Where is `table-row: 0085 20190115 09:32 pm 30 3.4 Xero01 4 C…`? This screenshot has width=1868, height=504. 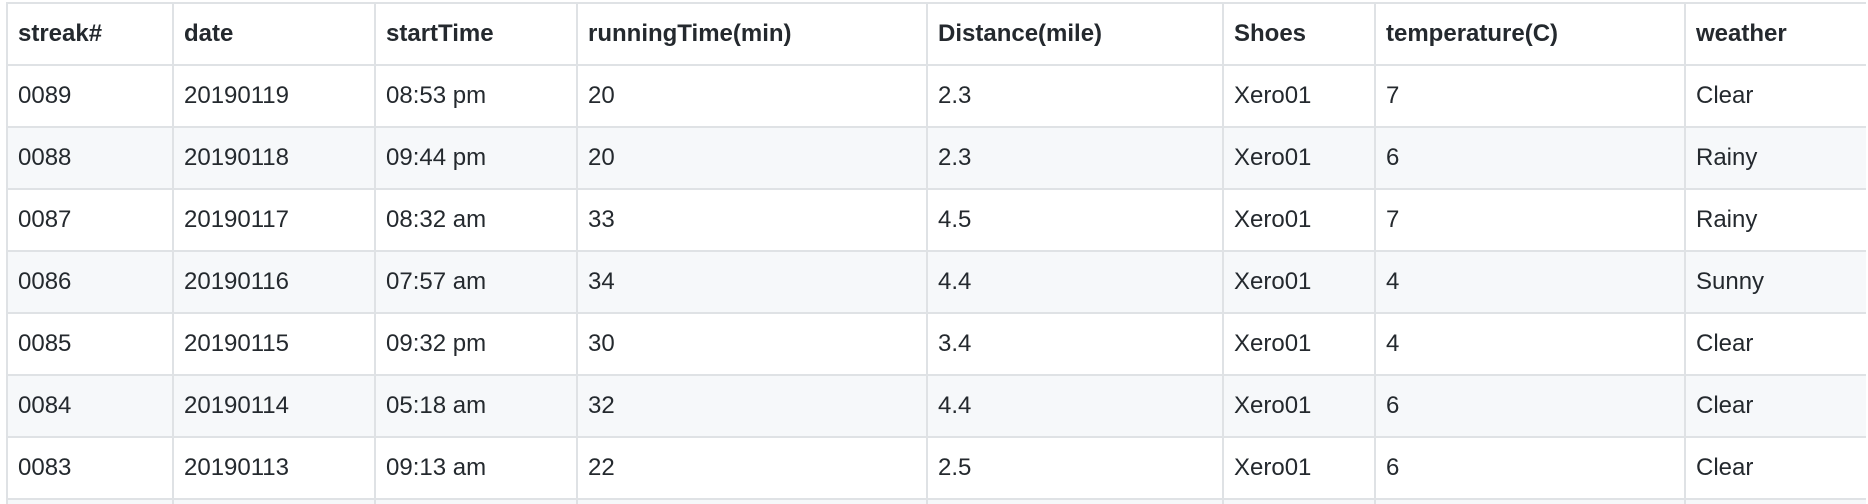
table-row: 0085 20190115 09:32 pm 30 3.4 Xero01 4 C… is located at coordinates (936, 344).